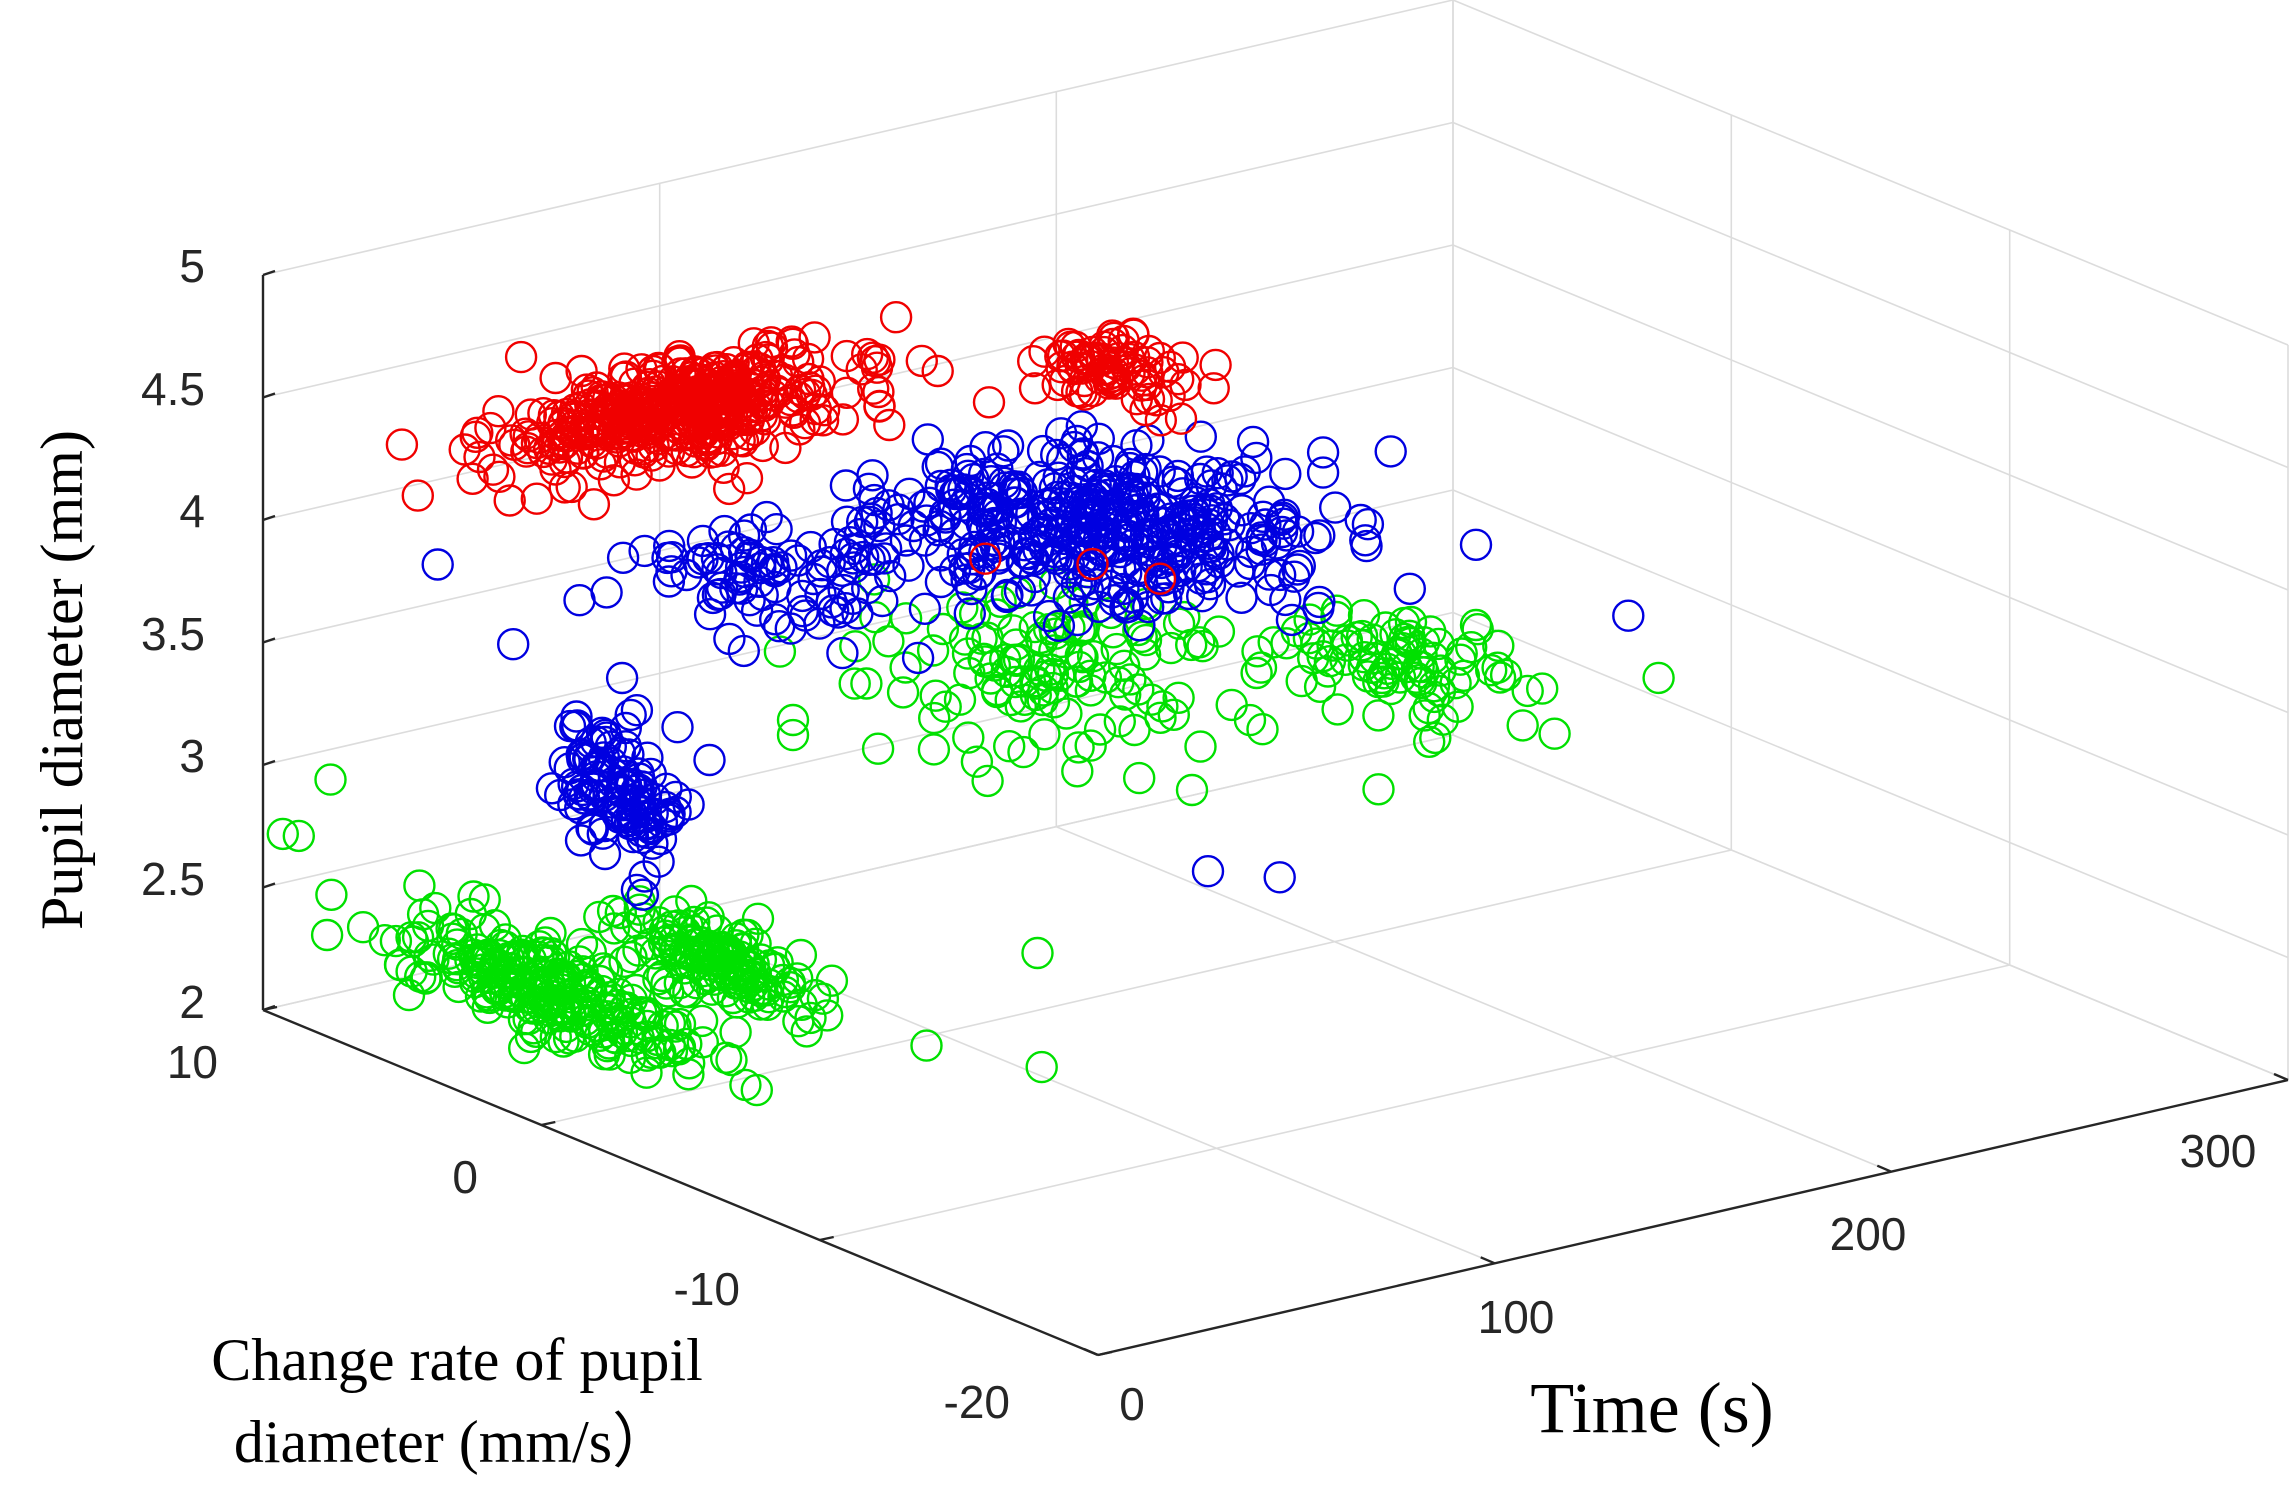  What do you see at coordinates (173, 879) in the screenshot?
I see `z-tick-label: 2.5` at bounding box center [173, 879].